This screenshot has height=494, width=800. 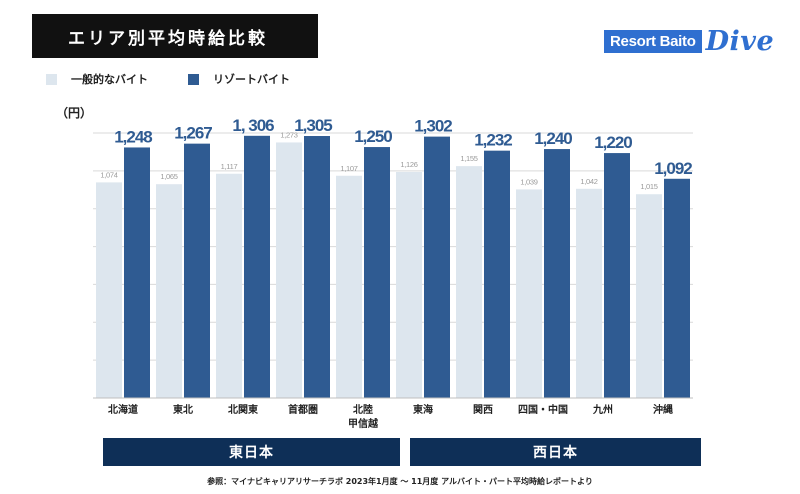 What do you see at coordinates (483, 410) in the screenshot?
I see `x-tick-label: 関西` at bounding box center [483, 410].